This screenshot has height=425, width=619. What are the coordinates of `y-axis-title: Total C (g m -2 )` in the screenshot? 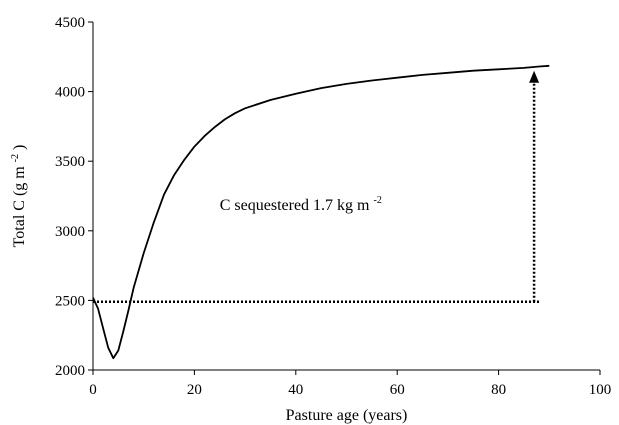 It's located at (16, 196).